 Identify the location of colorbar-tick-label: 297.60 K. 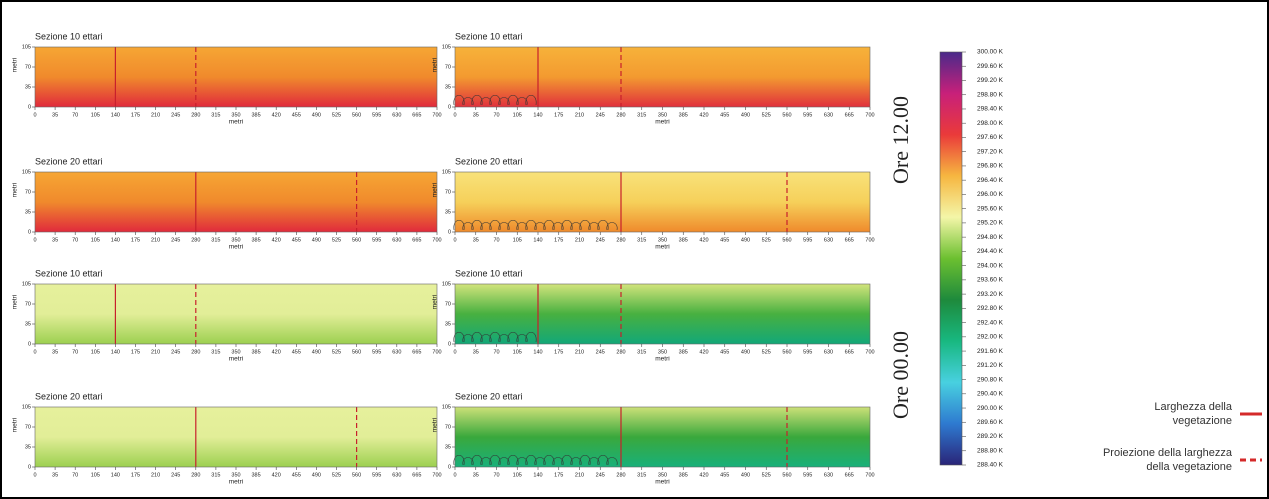
(990, 137).